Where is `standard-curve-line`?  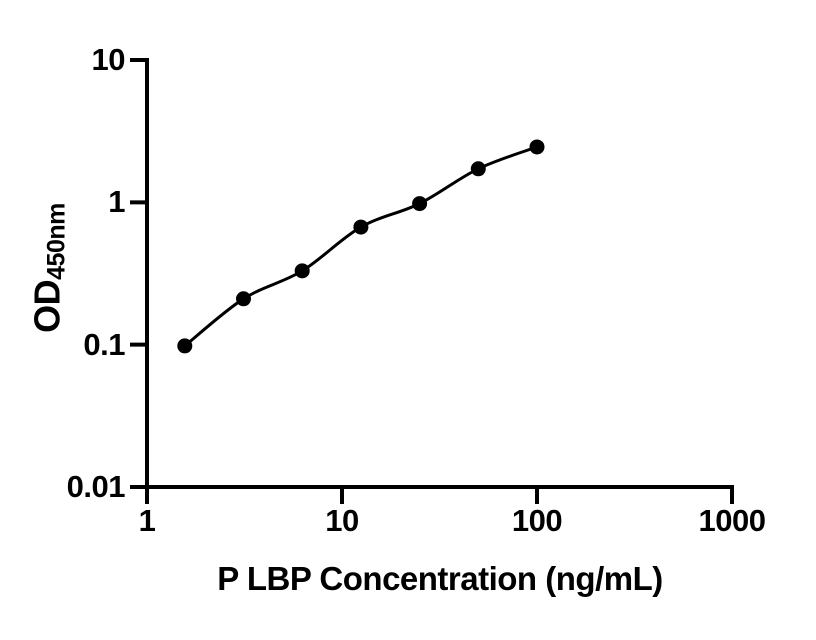 standard-curve-line is located at coordinates (360, 246).